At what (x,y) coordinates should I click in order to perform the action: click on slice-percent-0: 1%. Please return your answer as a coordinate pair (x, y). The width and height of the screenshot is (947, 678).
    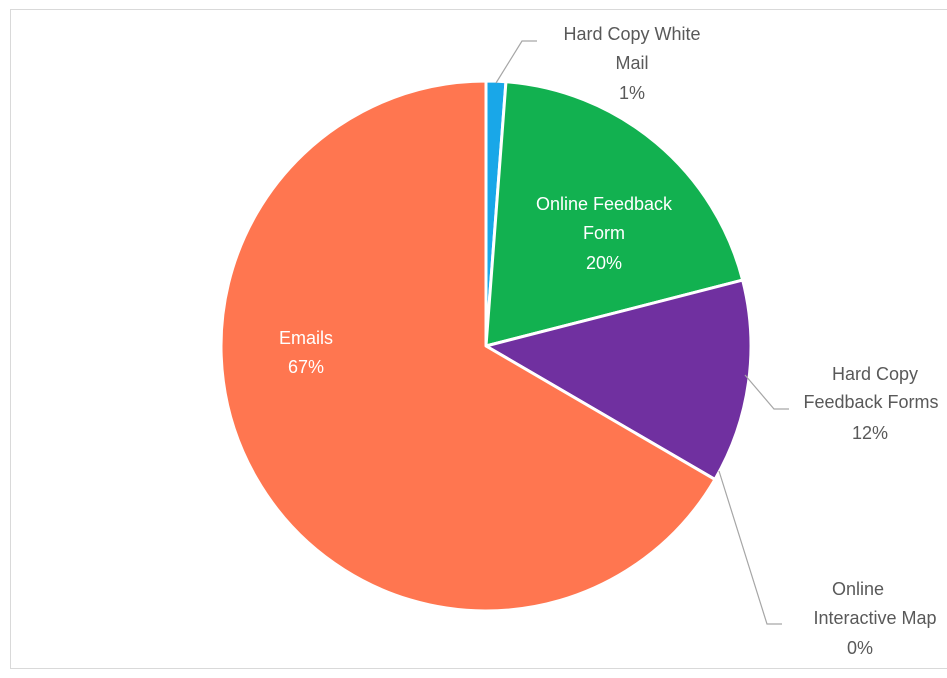
    Looking at the image, I should click on (632, 93).